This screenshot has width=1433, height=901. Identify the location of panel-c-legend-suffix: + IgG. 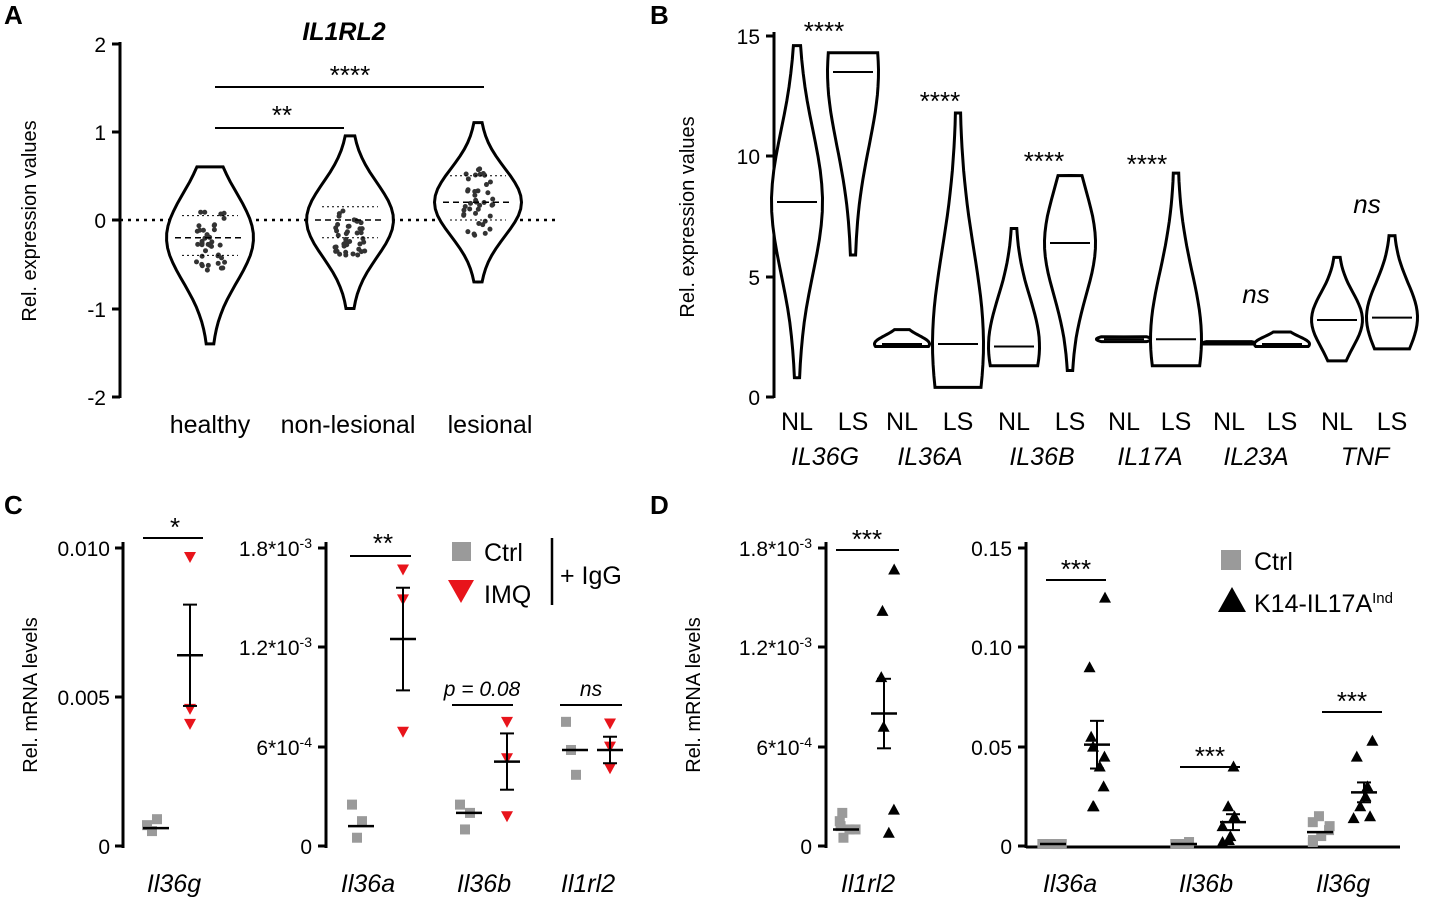
(591, 576).